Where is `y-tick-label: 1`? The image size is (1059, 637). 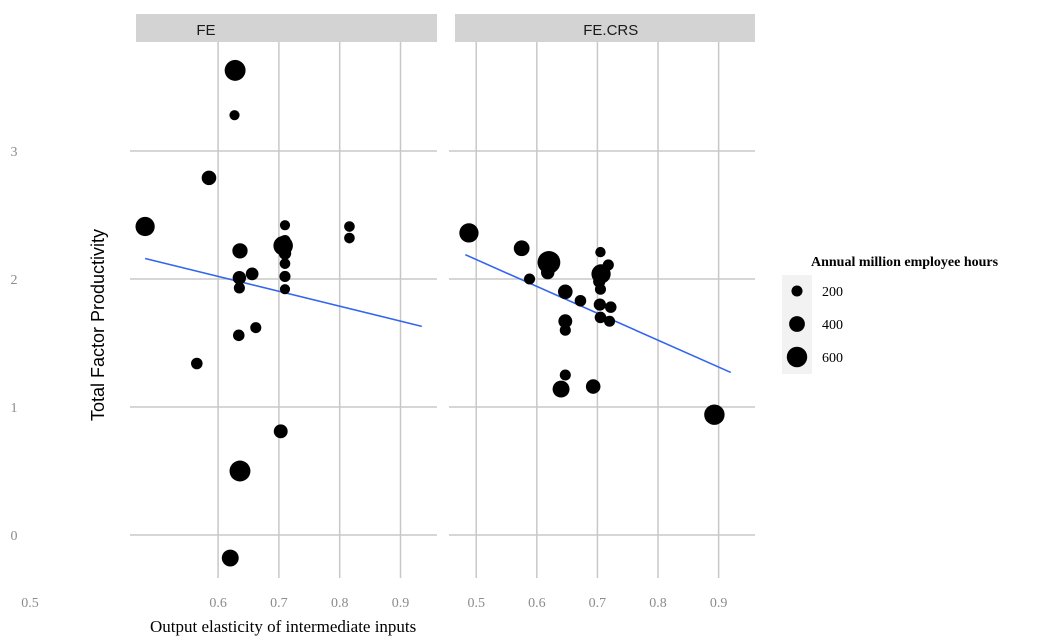
y-tick-label: 1 is located at coordinates (14, 408).